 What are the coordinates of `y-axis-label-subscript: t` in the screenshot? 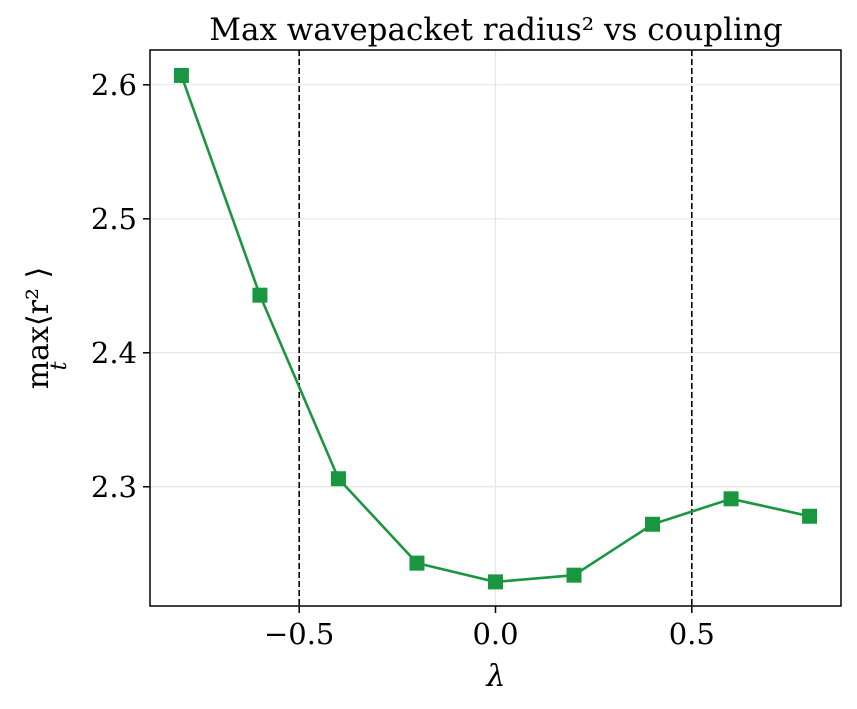 It's located at (59, 365).